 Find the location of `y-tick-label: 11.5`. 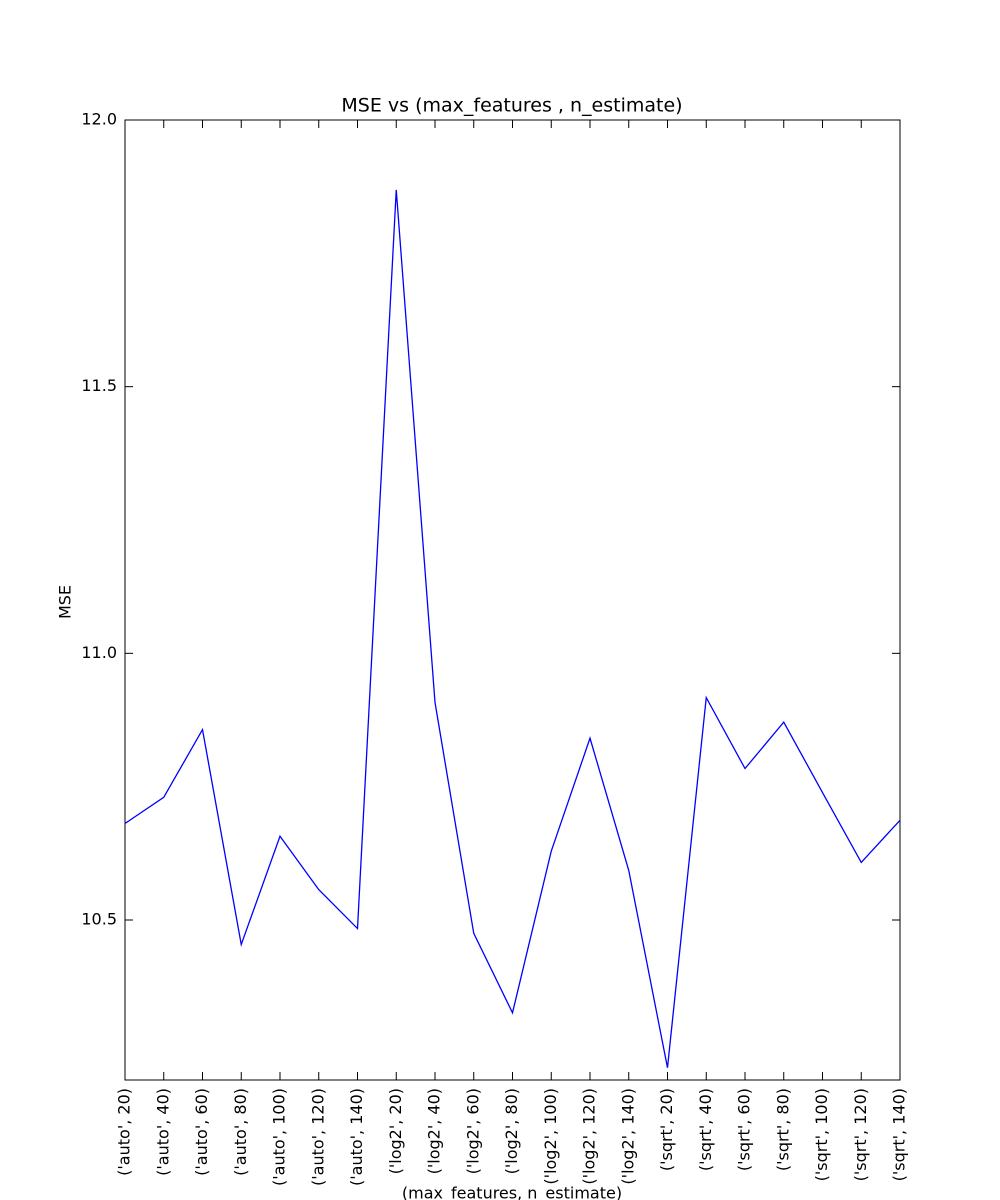

y-tick-label: 11.5 is located at coordinates (99, 385).